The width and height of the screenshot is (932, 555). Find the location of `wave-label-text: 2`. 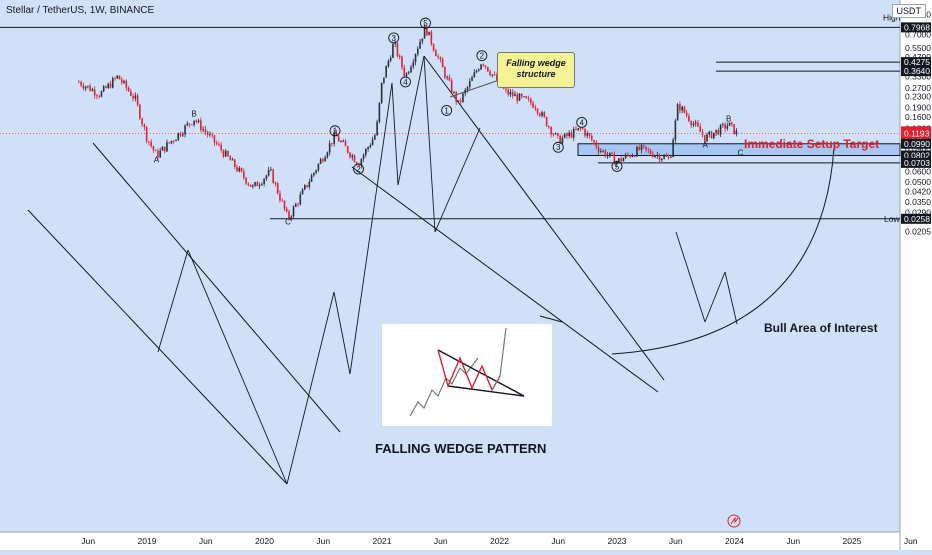

wave-label-text: 2 is located at coordinates (482, 56).